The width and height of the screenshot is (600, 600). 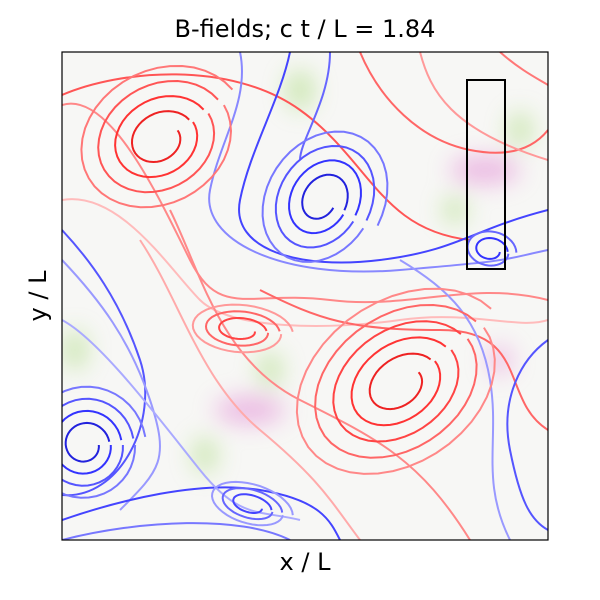 I want to click on y-axis-label: y / L, so click(x=38, y=296).